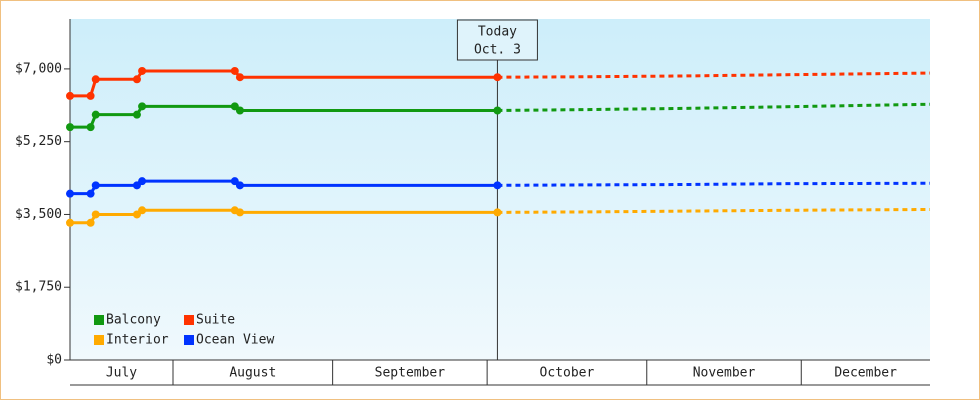 The width and height of the screenshot is (980, 400). I want to click on x-tick-label: July, so click(121, 373).